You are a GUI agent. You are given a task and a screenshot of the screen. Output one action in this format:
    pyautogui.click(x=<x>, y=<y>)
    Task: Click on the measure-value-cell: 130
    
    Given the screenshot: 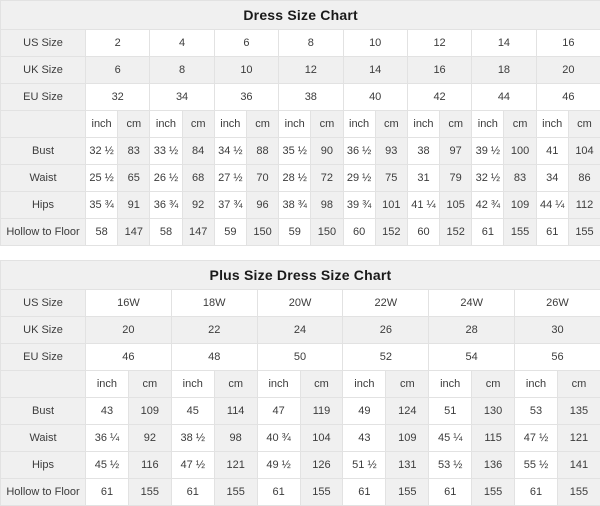 What is the action you would take?
    pyautogui.click(x=493, y=411)
    